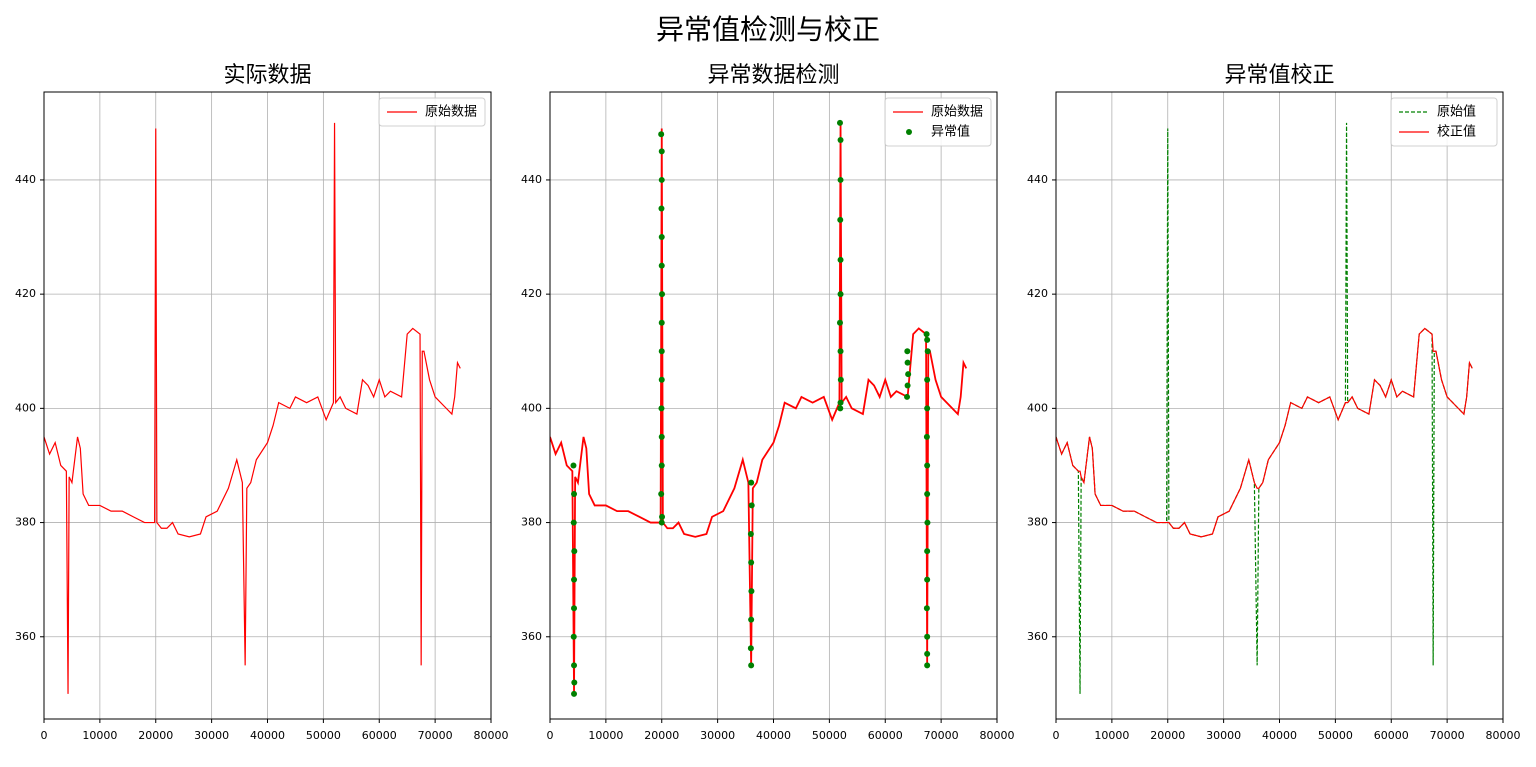  What do you see at coordinates (267, 75) in the screenshot?
I see `axes-title: 实际数据` at bounding box center [267, 75].